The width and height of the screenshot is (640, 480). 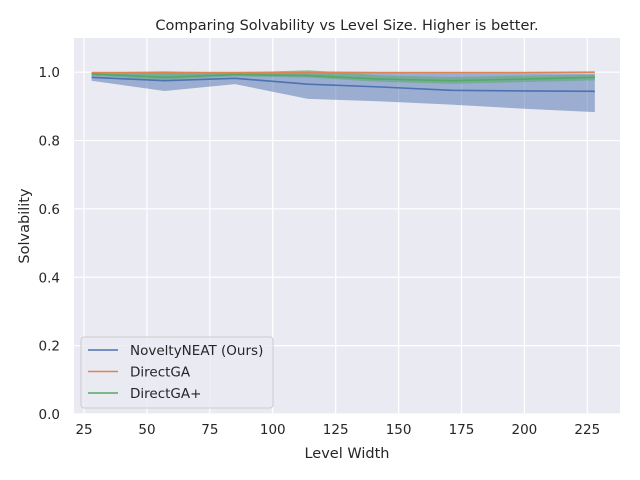 What do you see at coordinates (146, 430) in the screenshot?
I see `x-tick-label: 50` at bounding box center [146, 430].